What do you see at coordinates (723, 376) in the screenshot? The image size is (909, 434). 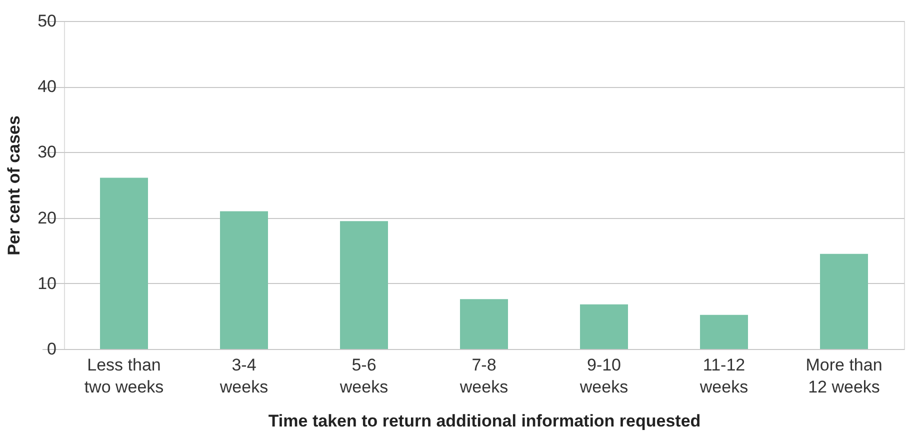 I see `x-tick-label: 11-12 weeks` at bounding box center [723, 376].